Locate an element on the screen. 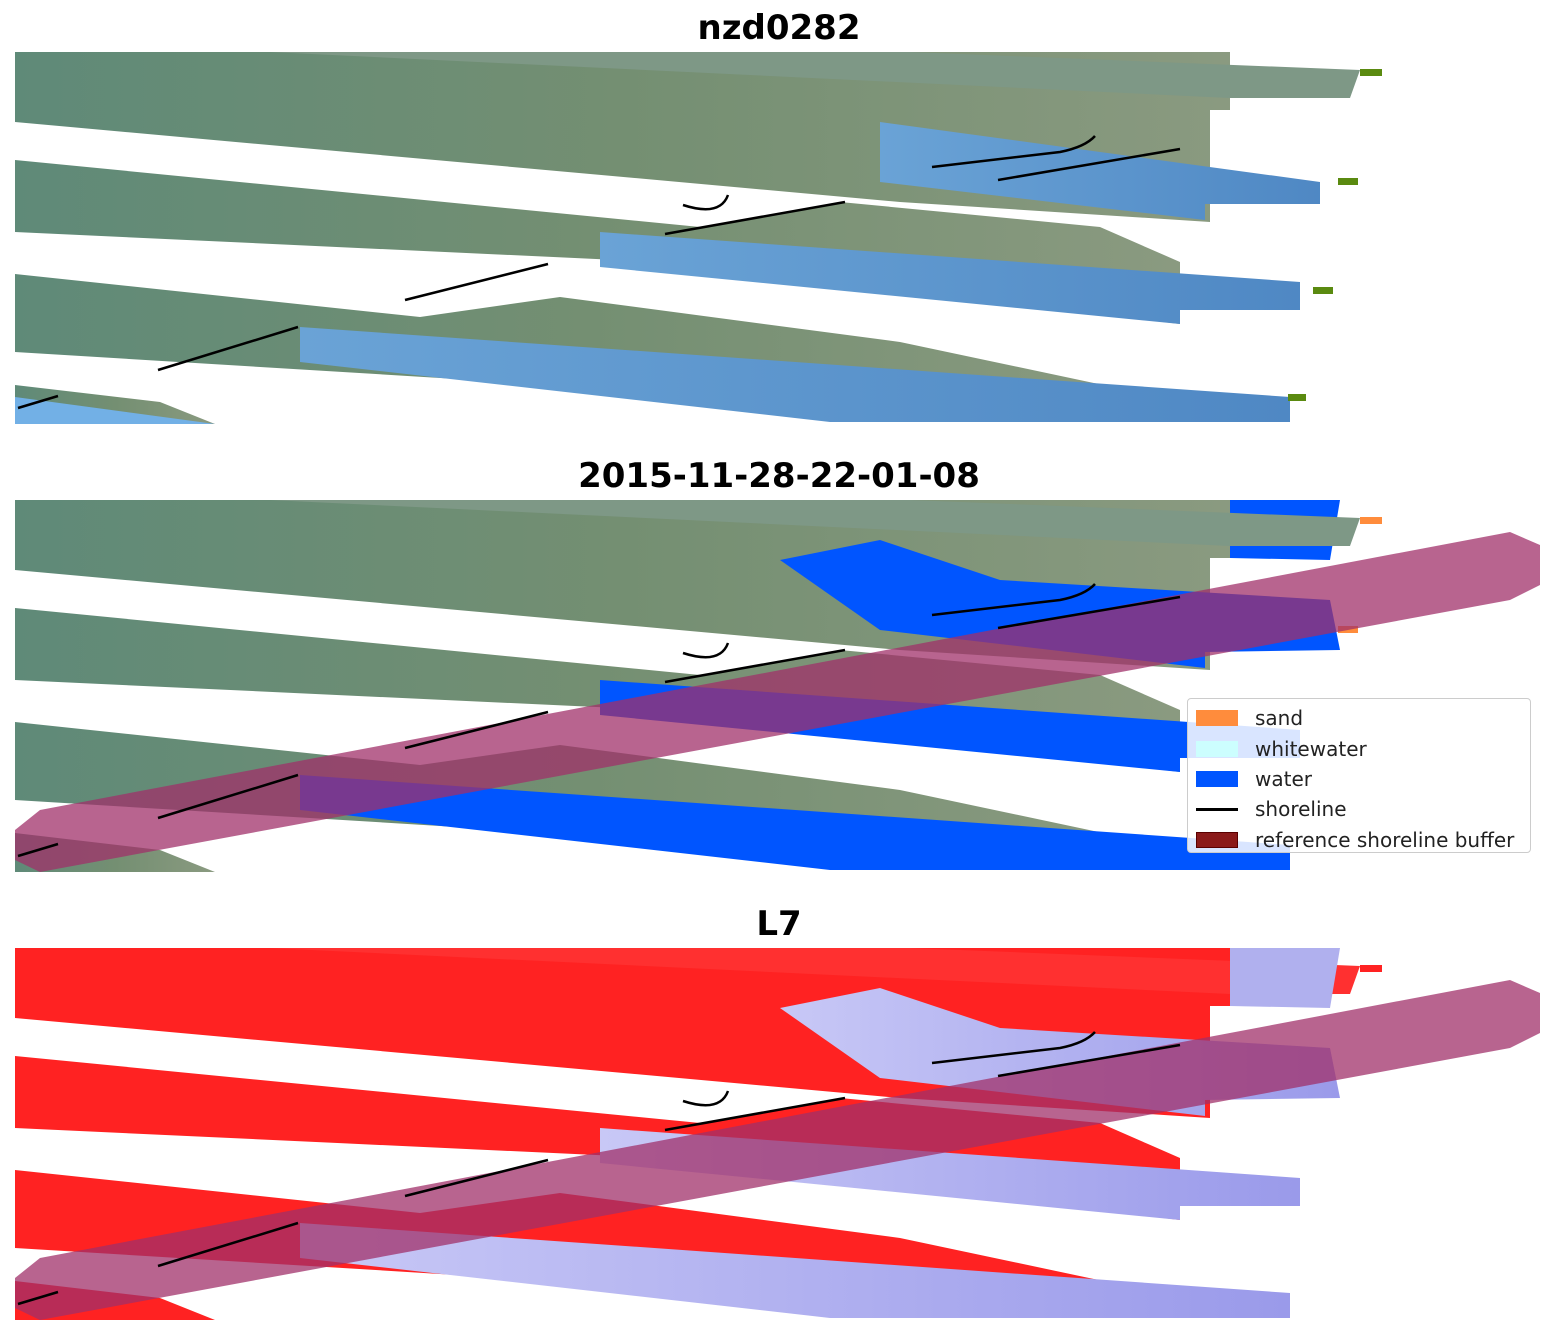 This screenshot has width=1558, height=1337. index-stripe-land is located at coordinates (815, 971).